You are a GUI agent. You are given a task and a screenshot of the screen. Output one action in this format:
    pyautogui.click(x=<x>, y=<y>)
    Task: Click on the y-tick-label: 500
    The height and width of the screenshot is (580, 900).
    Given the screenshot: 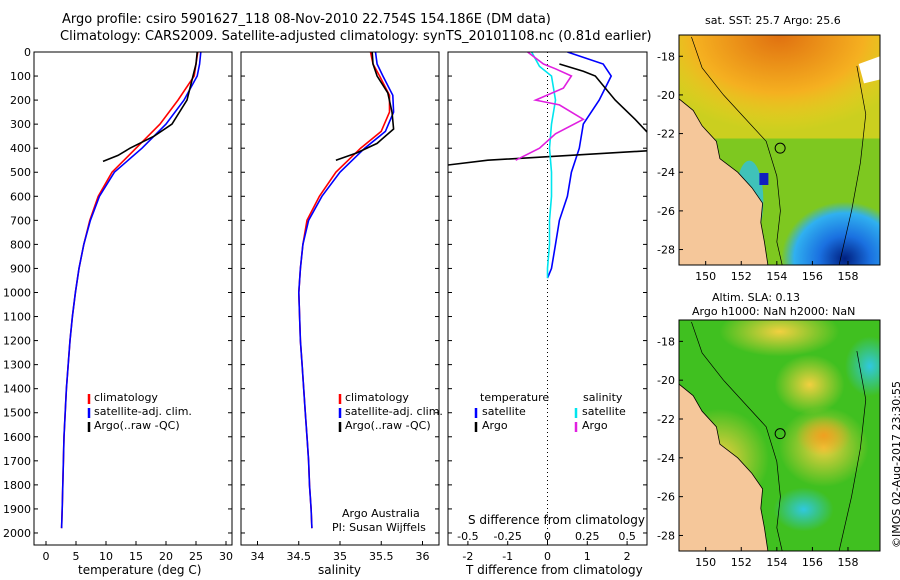 What is the action you would take?
    pyautogui.click(x=20, y=172)
    